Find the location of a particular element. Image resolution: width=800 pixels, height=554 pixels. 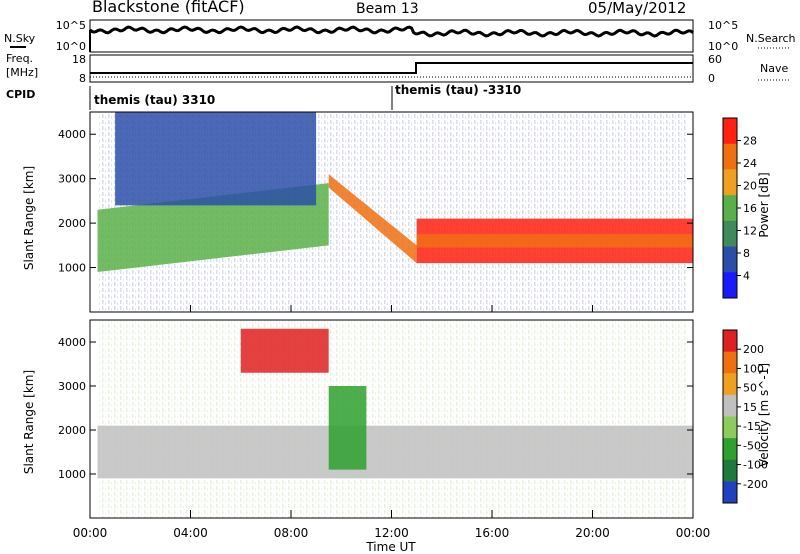

cpid-label: CPID is located at coordinates (20, 94).